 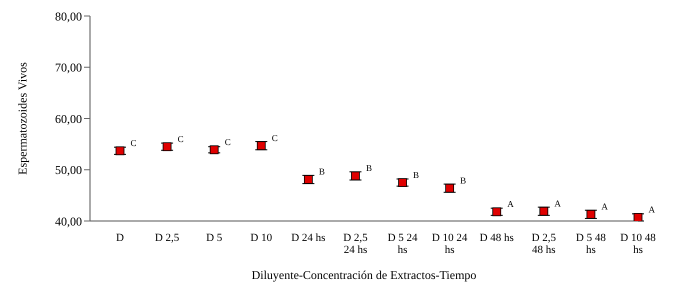 What do you see at coordinates (308, 238) in the screenshot?
I see `x-tick-label: D 24 hs` at bounding box center [308, 238].